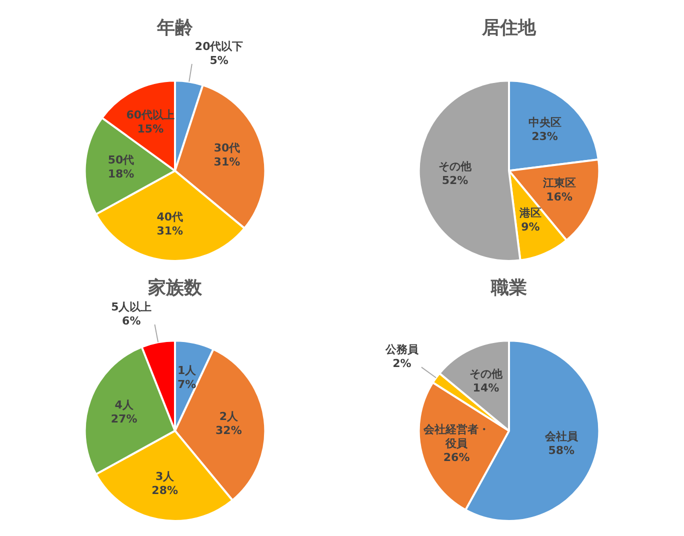 This screenshot has width=684, height=536. What do you see at coordinates (124, 405) in the screenshot?
I see `slice-label: 4人` at bounding box center [124, 405].